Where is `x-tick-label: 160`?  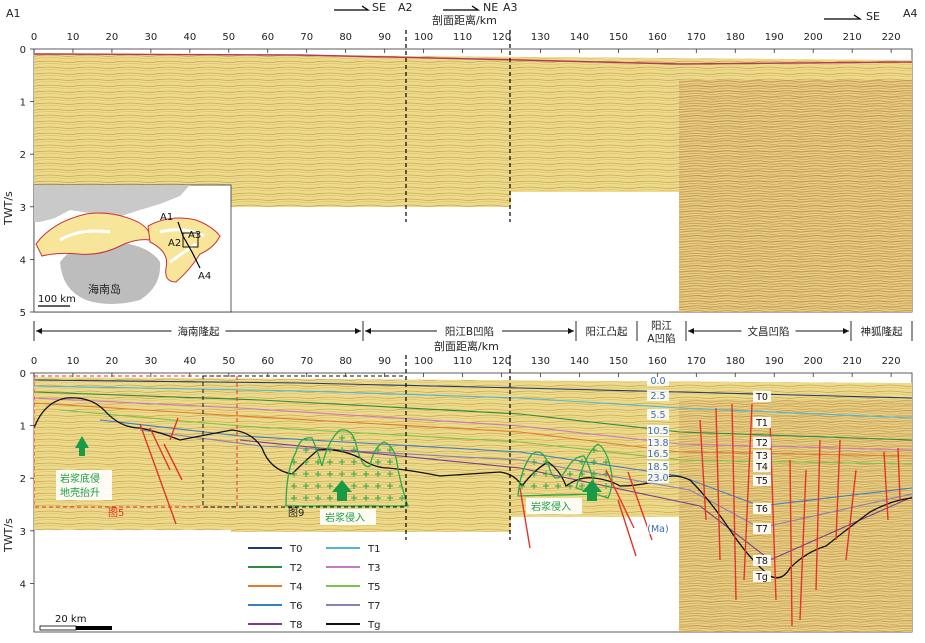
x-tick-label: 160 is located at coordinates (657, 361).